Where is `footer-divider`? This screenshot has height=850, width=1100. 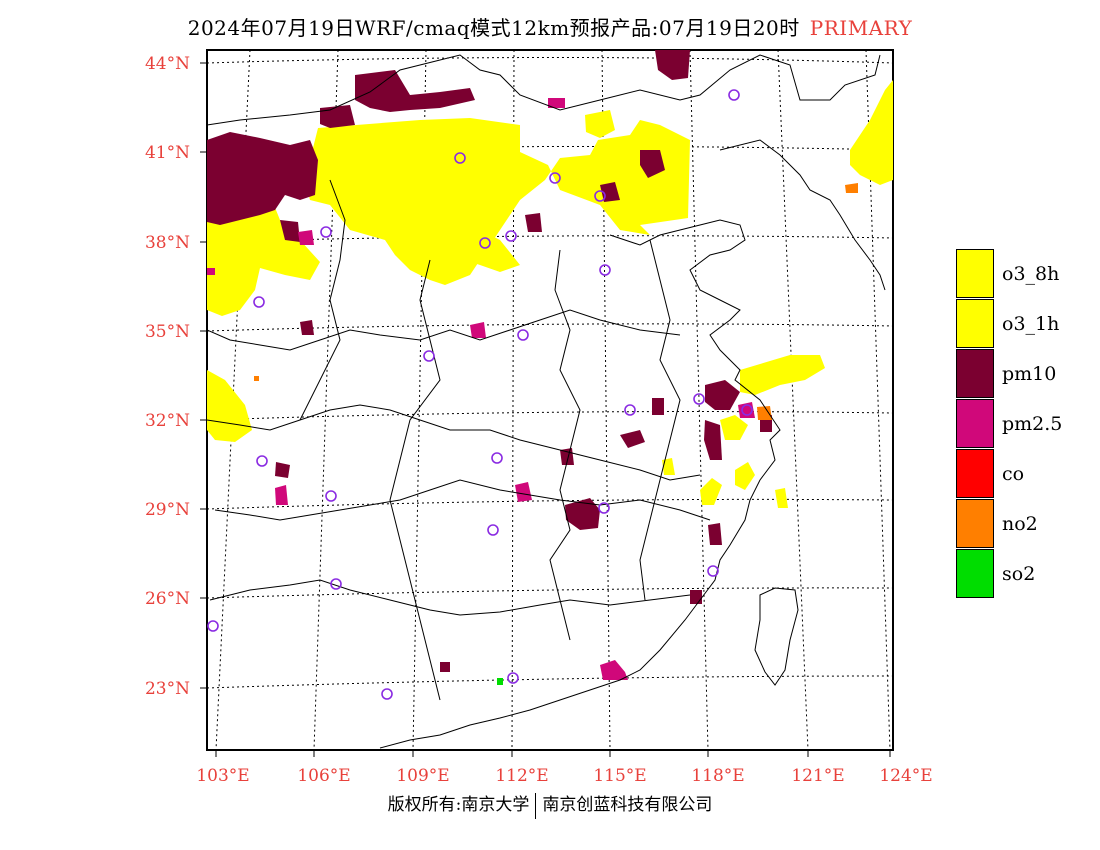
footer-divider is located at coordinates (536, 805).